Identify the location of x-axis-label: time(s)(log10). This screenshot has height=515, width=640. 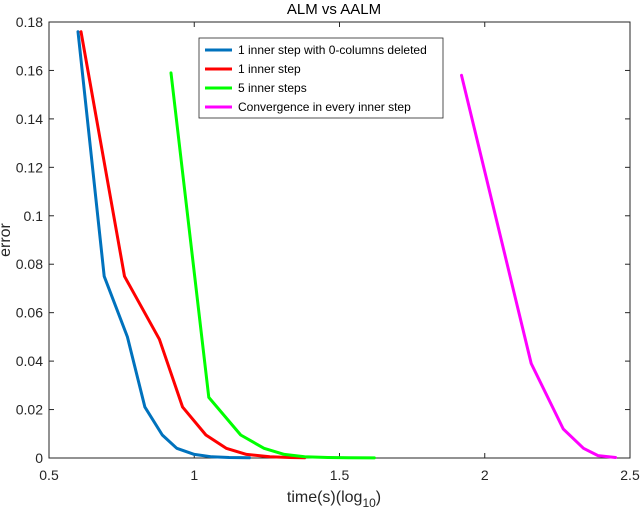
(334, 499).